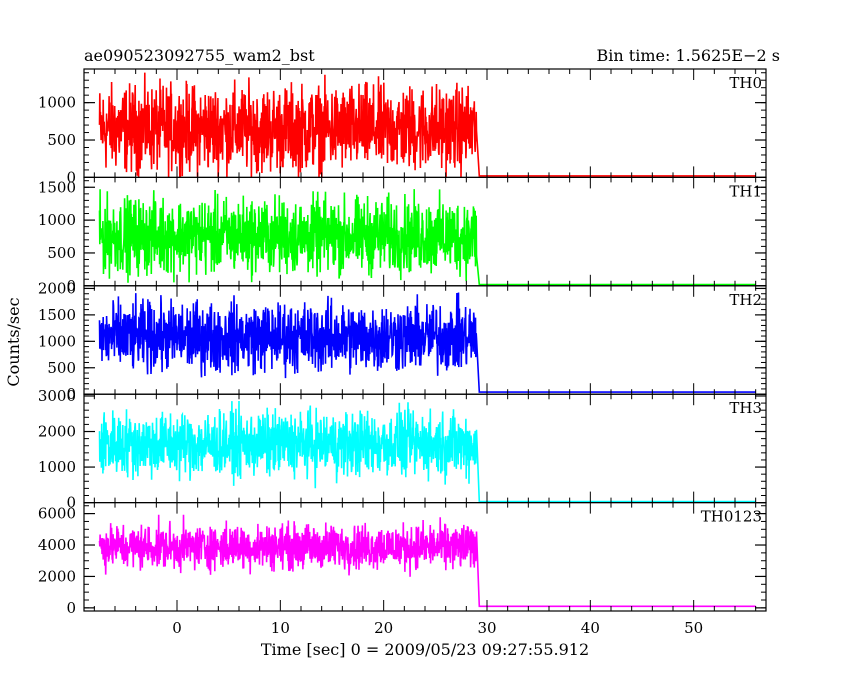 This screenshot has width=850, height=680. Describe the element at coordinates (745, 408) in the screenshot. I see `panel-label-th3: TH3` at that location.